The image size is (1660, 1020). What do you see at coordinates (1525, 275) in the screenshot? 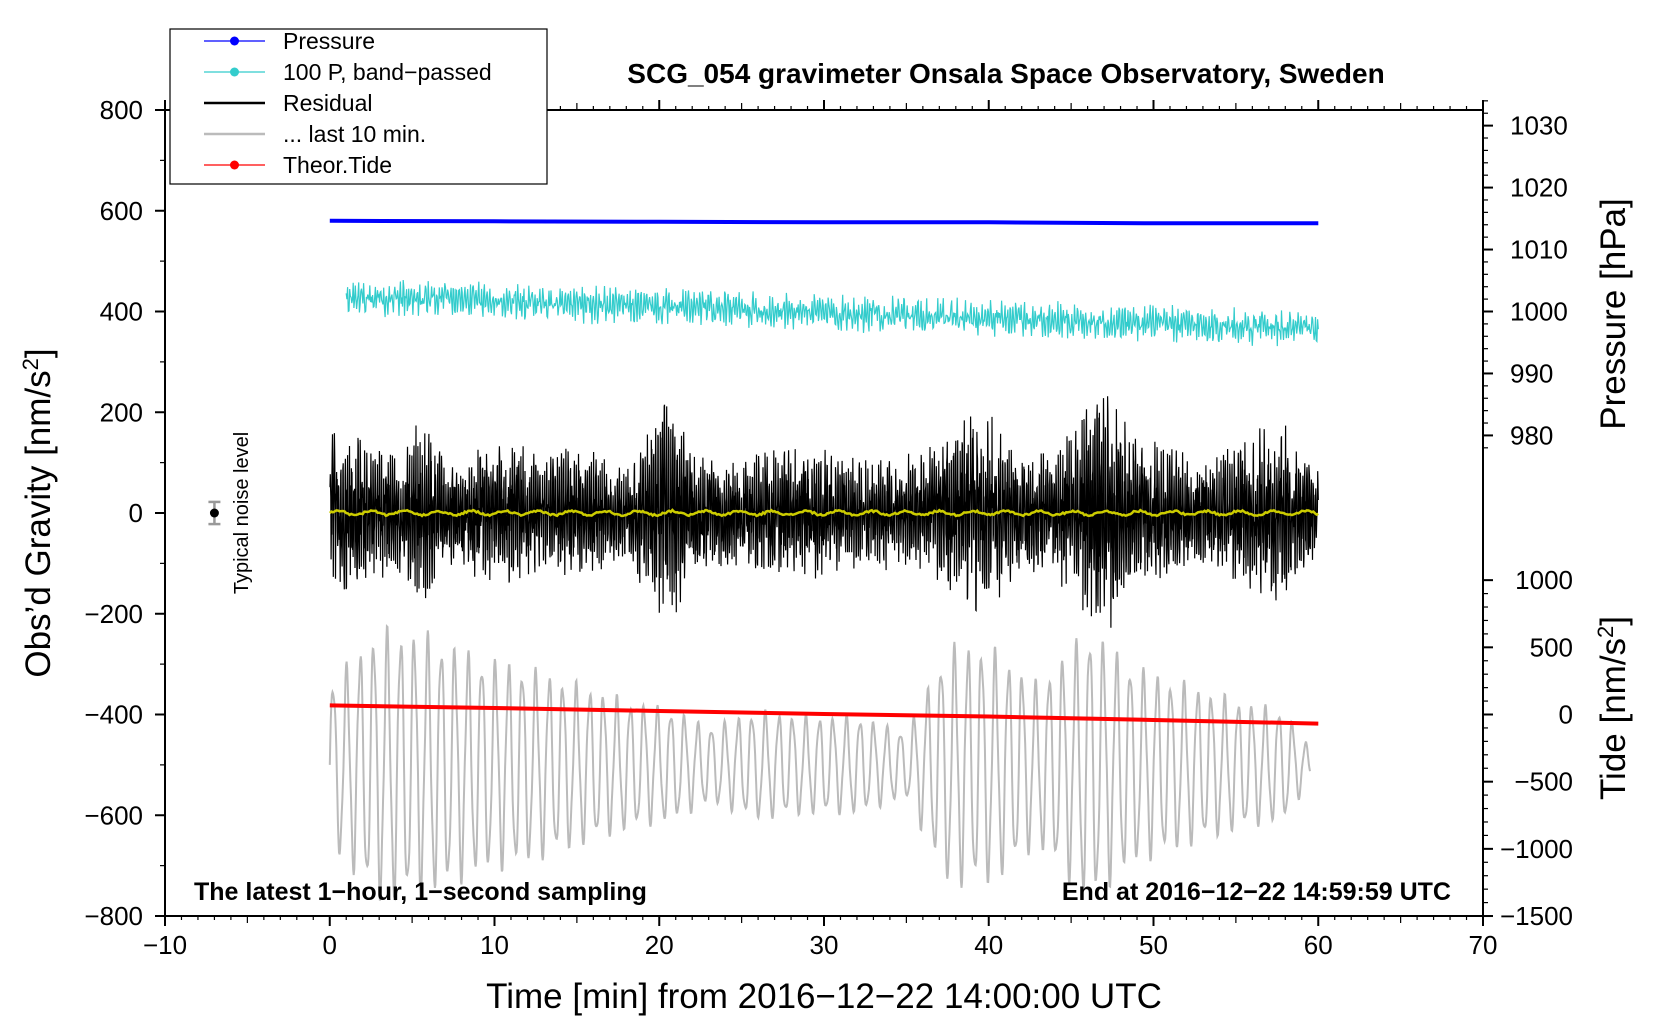
I see `y-axis-pressure: 980 990 1000 1010 1020 1030` at bounding box center [1525, 275].